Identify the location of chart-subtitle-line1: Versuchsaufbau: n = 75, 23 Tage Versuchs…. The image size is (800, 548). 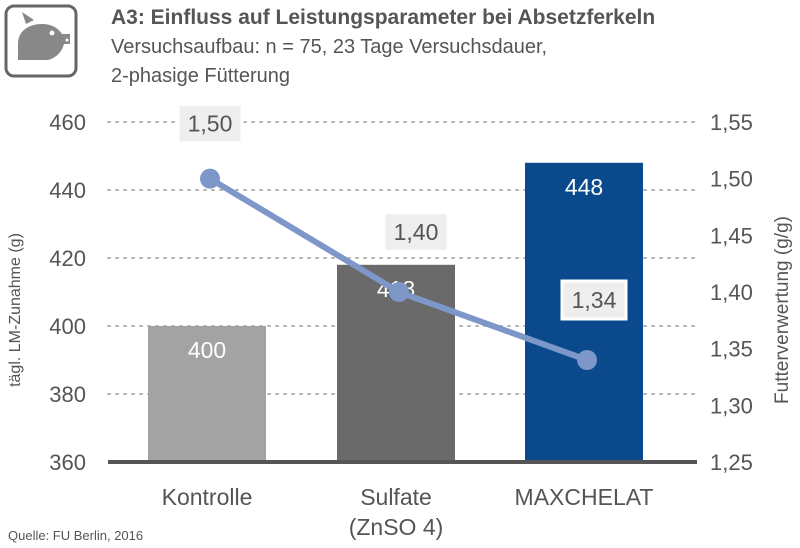
(329, 47).